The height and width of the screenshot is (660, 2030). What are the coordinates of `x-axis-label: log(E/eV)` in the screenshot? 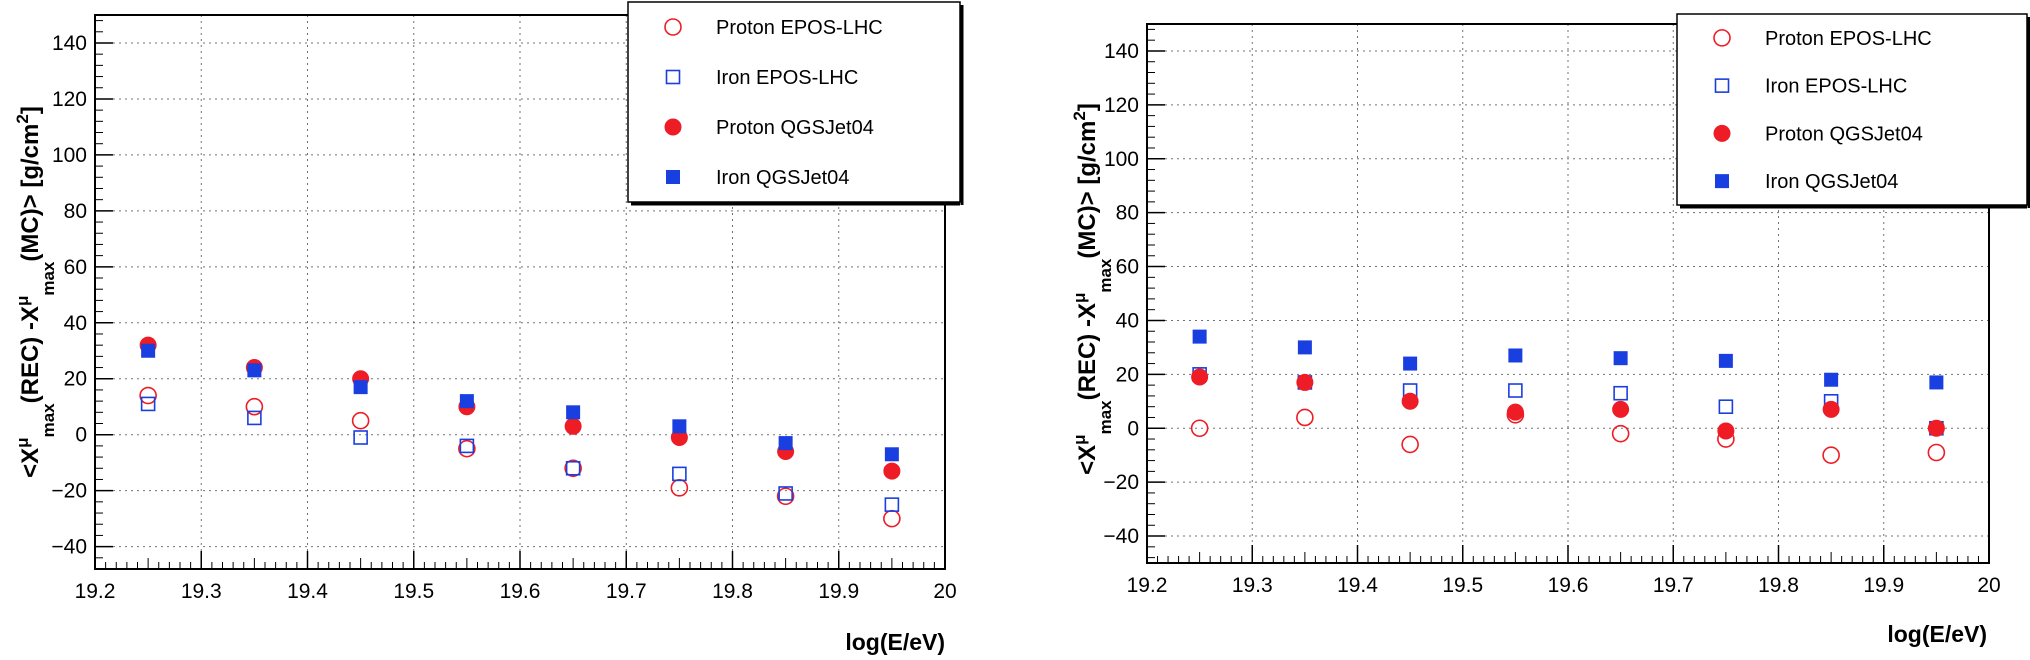 It's located at (1937, 634).